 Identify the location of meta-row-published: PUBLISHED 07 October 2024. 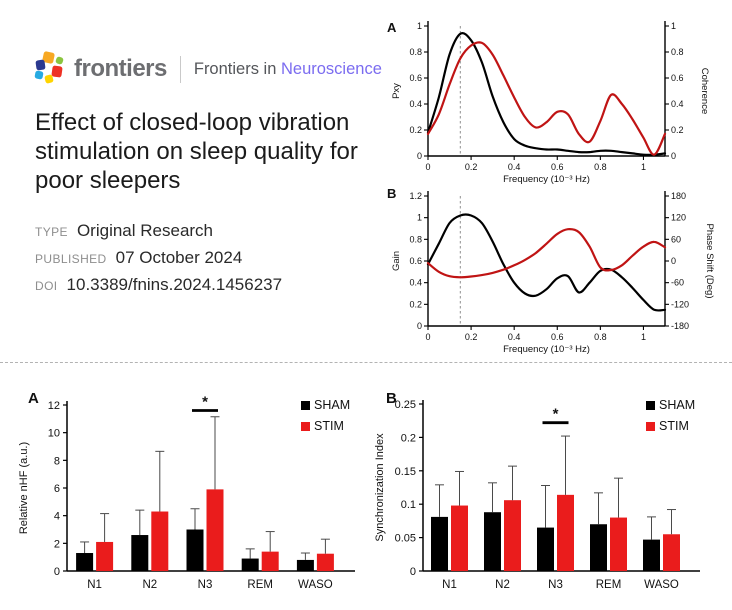
(158, 258).